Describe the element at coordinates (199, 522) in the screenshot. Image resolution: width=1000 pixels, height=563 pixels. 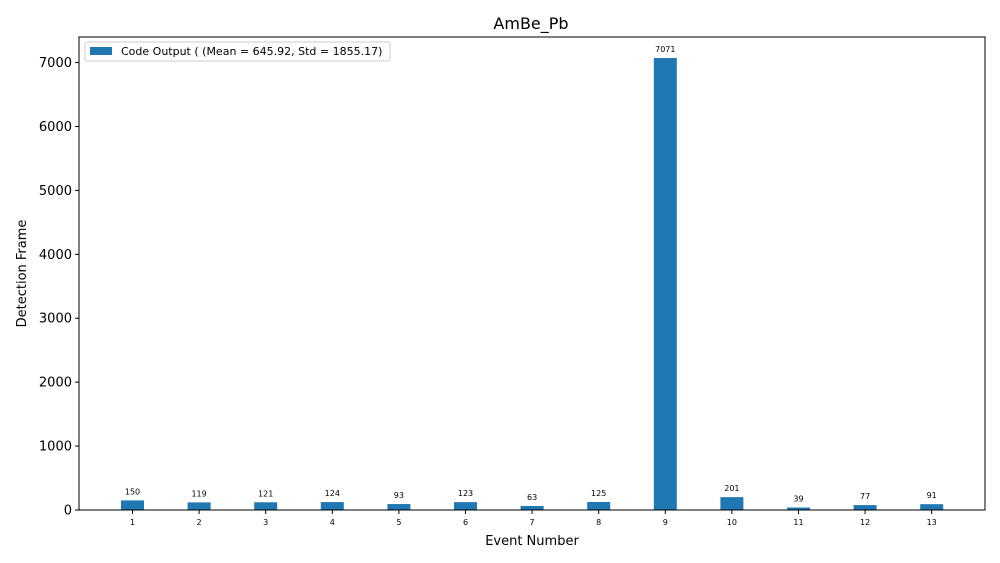
I see `x-tick-label: 2` at that location.